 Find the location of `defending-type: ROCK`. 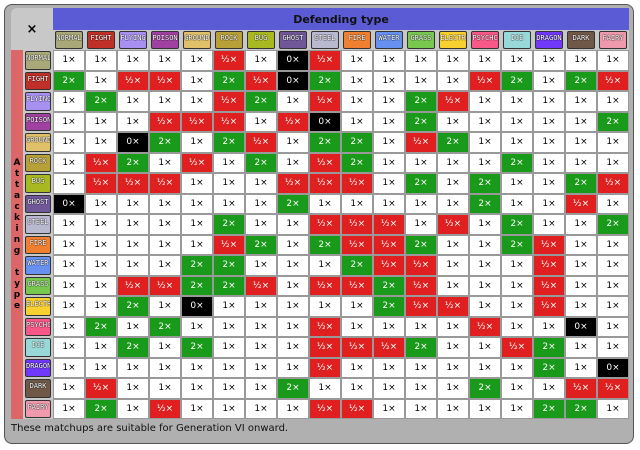

defending-type: ROCK is located at coordinates (229, 40).